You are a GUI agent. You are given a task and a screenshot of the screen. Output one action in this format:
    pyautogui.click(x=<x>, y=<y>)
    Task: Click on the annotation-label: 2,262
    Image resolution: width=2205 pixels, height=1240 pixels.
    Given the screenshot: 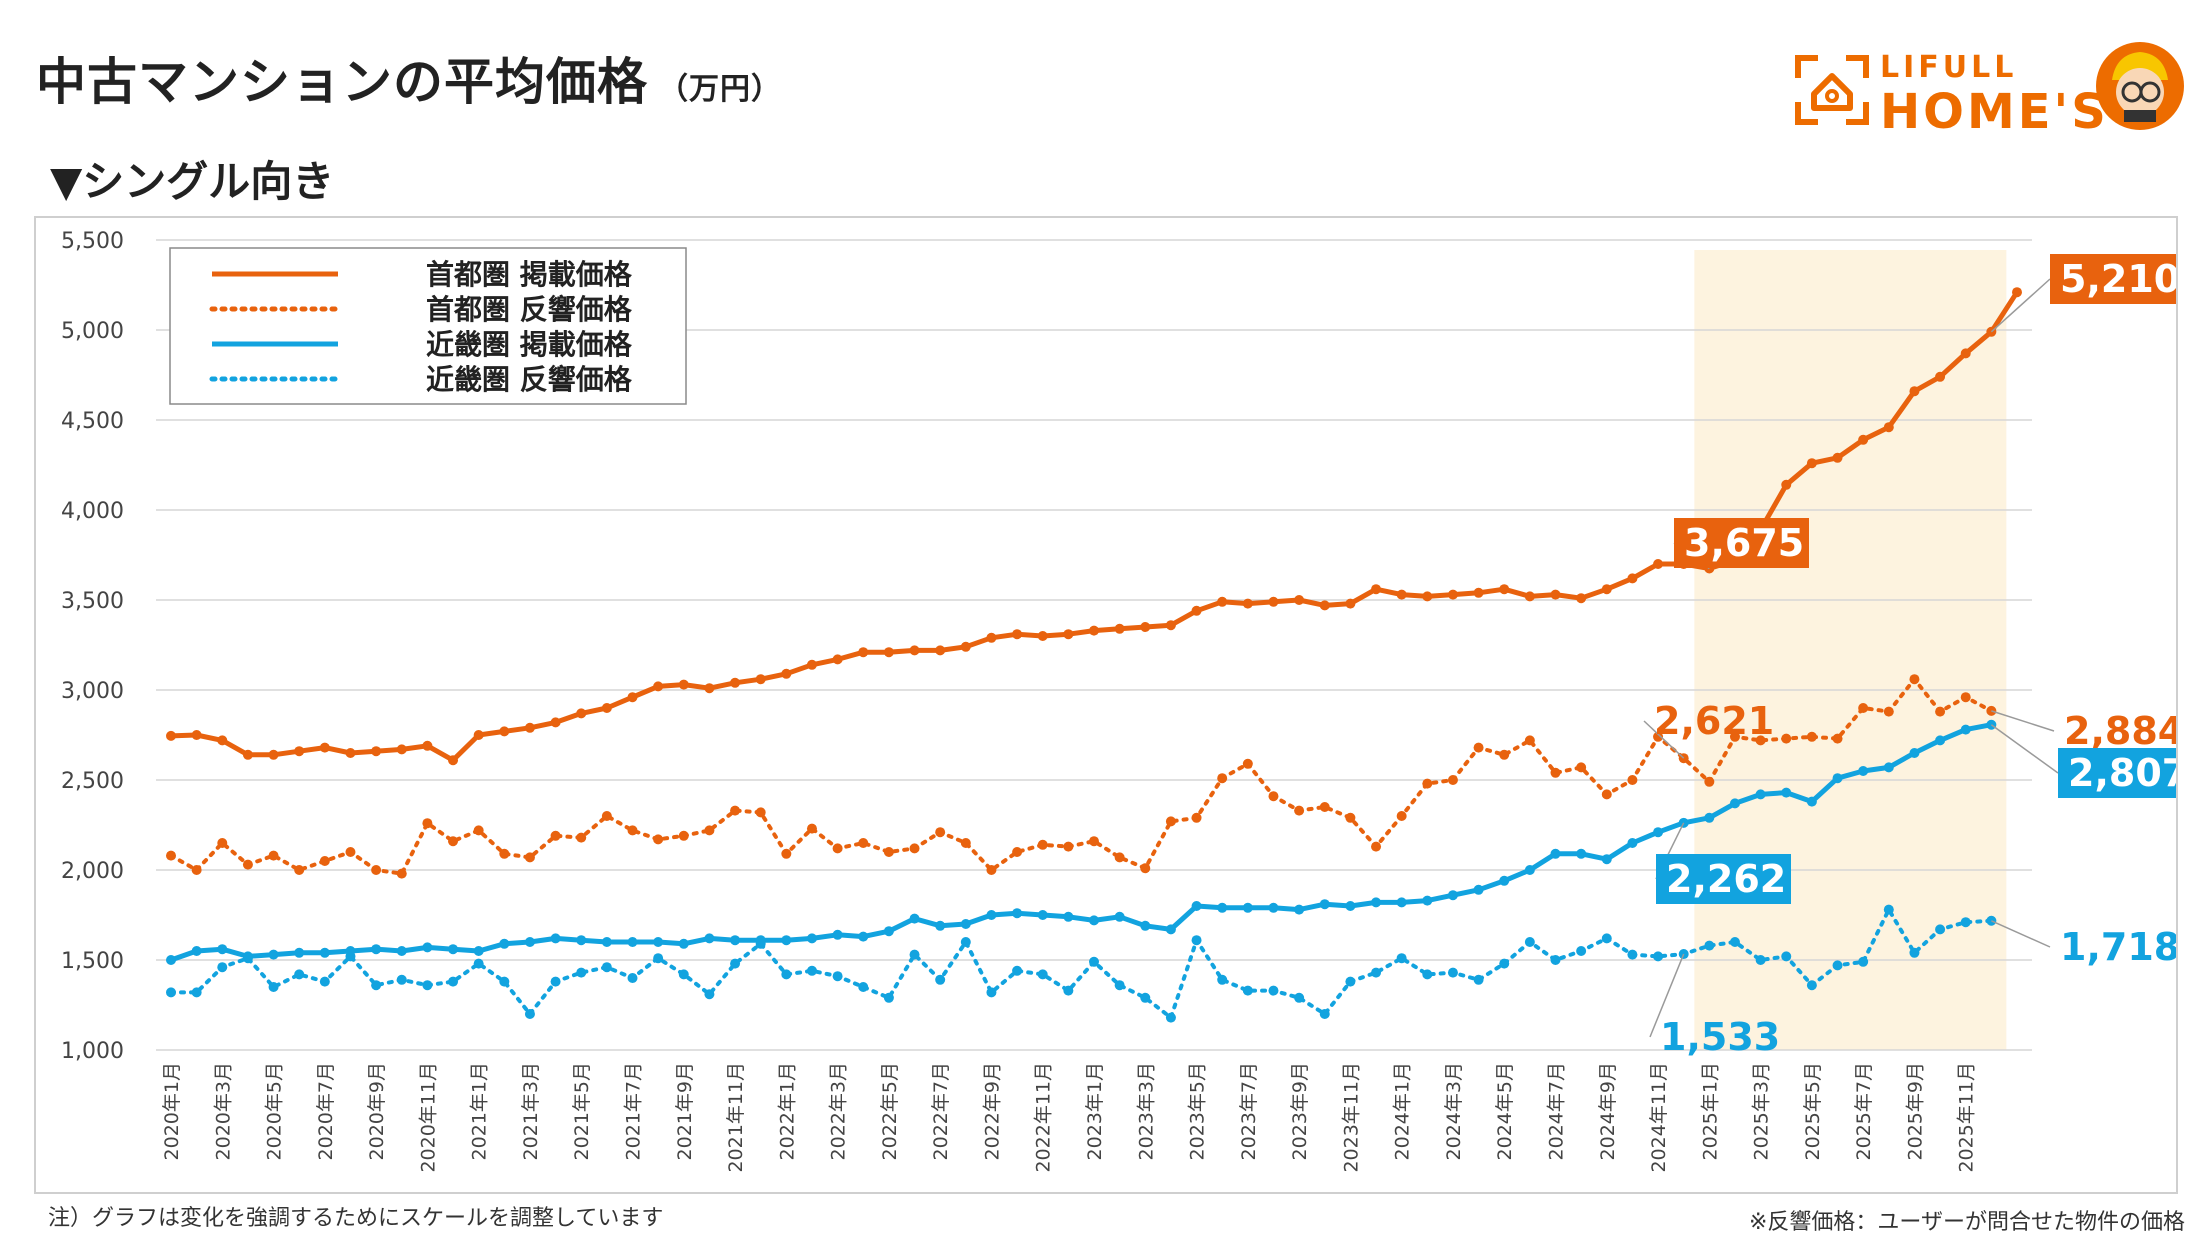 What is the action you would take?
    pyautogui.click(x=1726, y=879)
    